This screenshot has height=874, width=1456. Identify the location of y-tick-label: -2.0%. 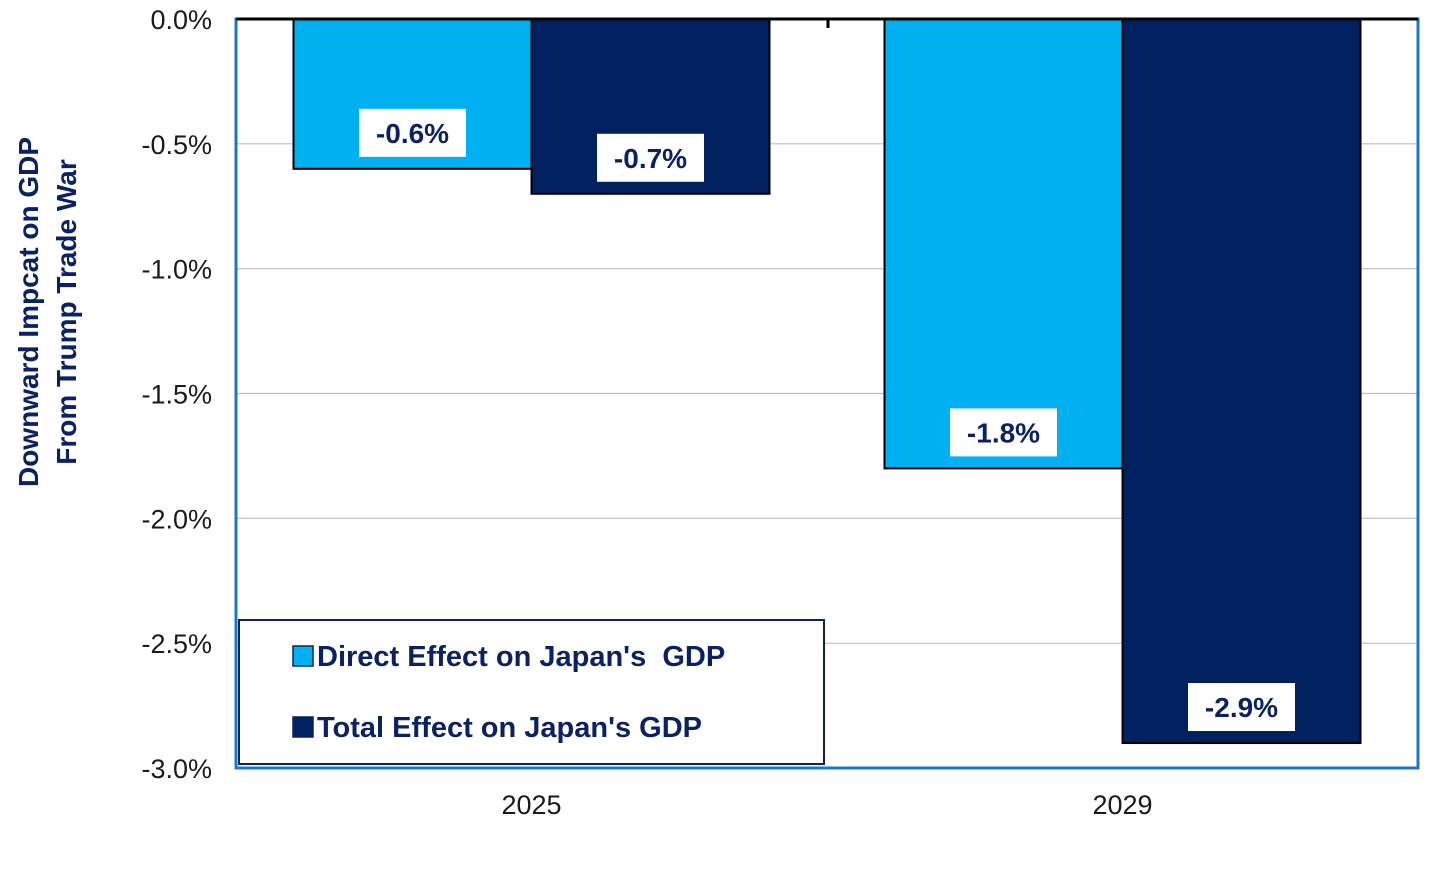
(176, 519).